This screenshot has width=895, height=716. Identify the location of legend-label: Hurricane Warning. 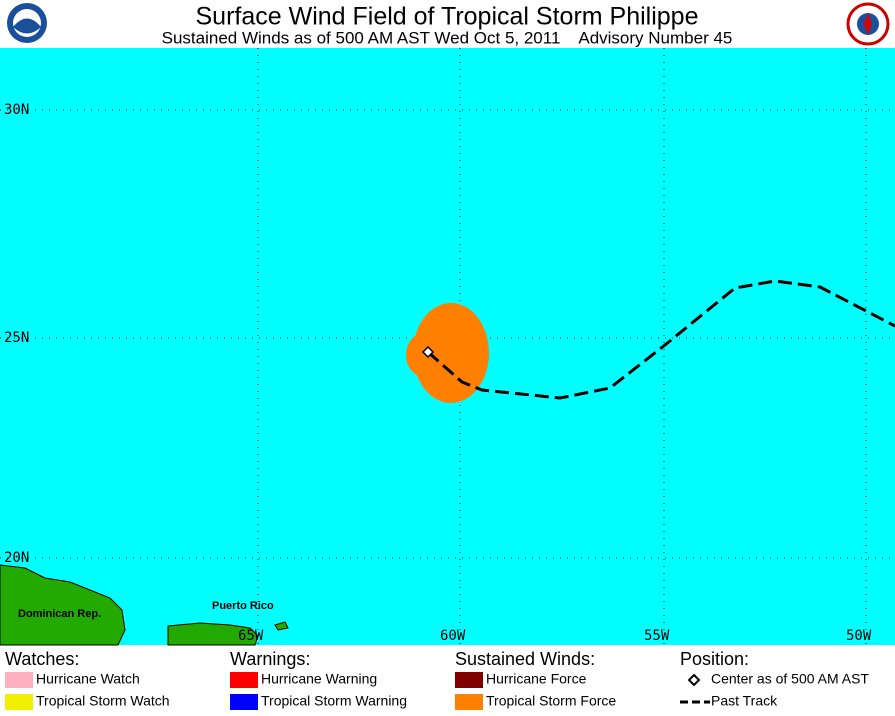
(319, 679).